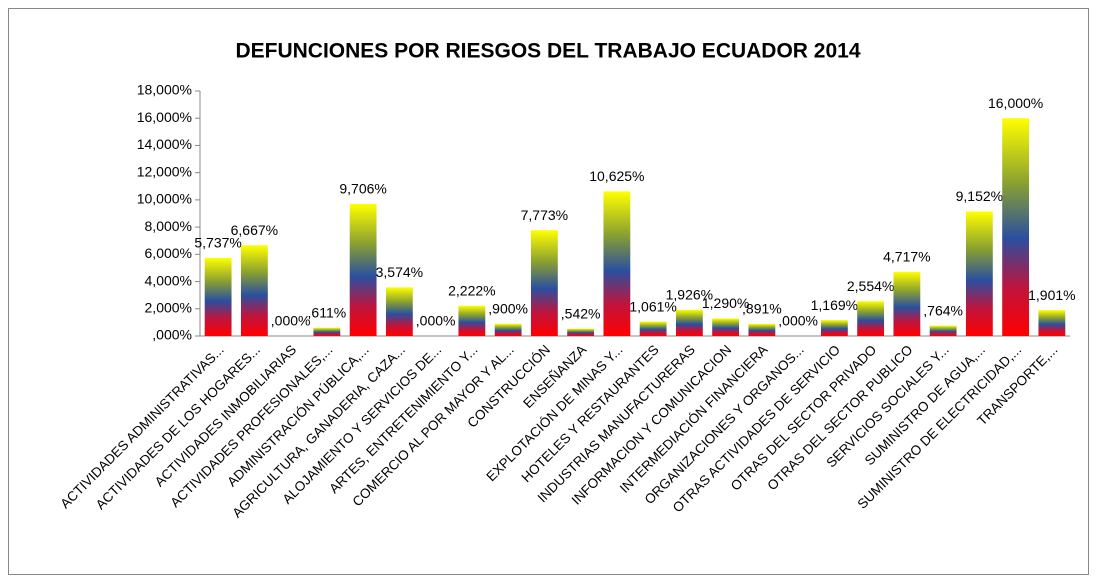  What do you see at coordinates (616, 176) in the screenshot?
I see `value-label: 10,625%` at bounding box center [616, 176].